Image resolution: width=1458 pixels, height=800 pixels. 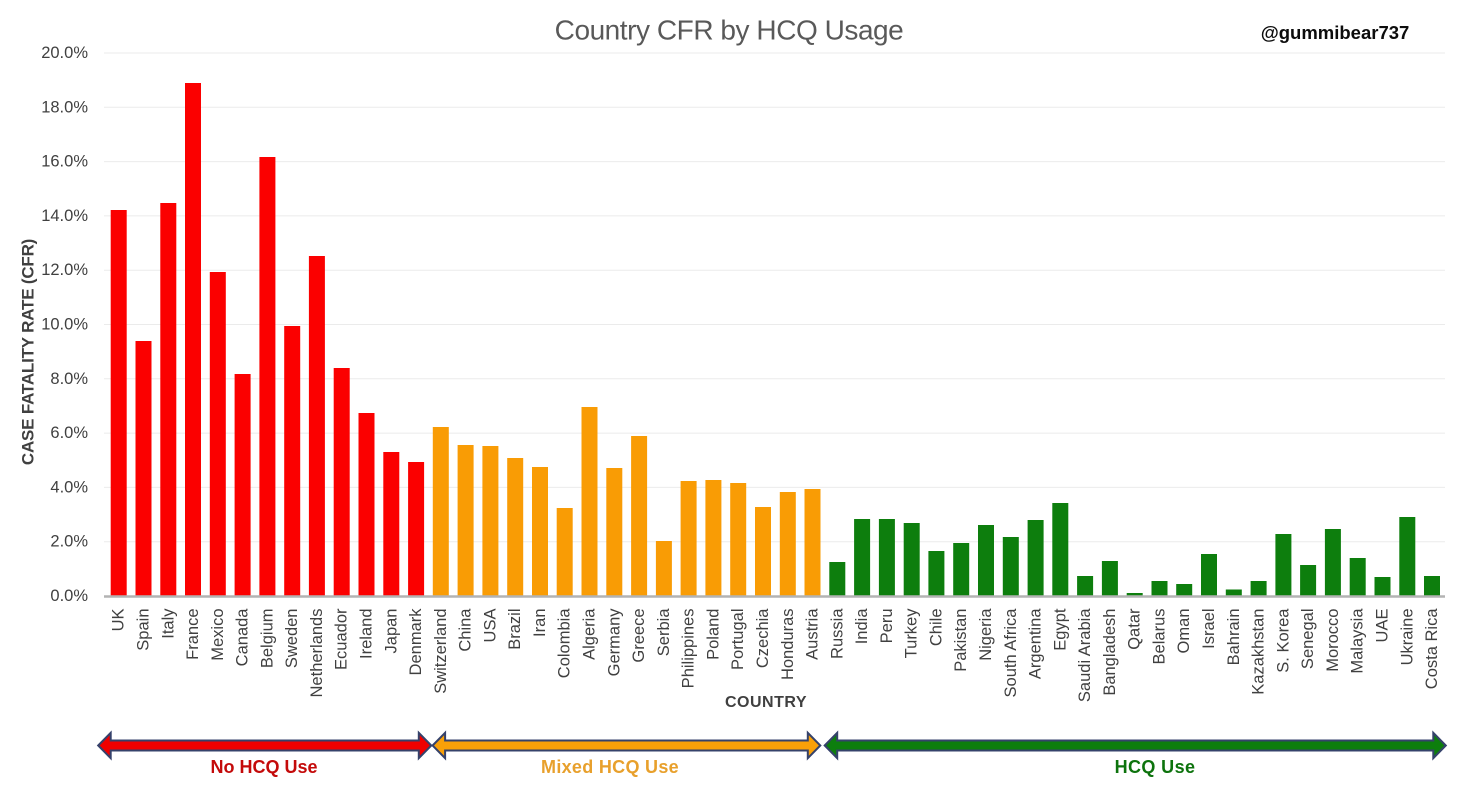 I want to click on svg-text: Belgium, so click(x=267, y=639).